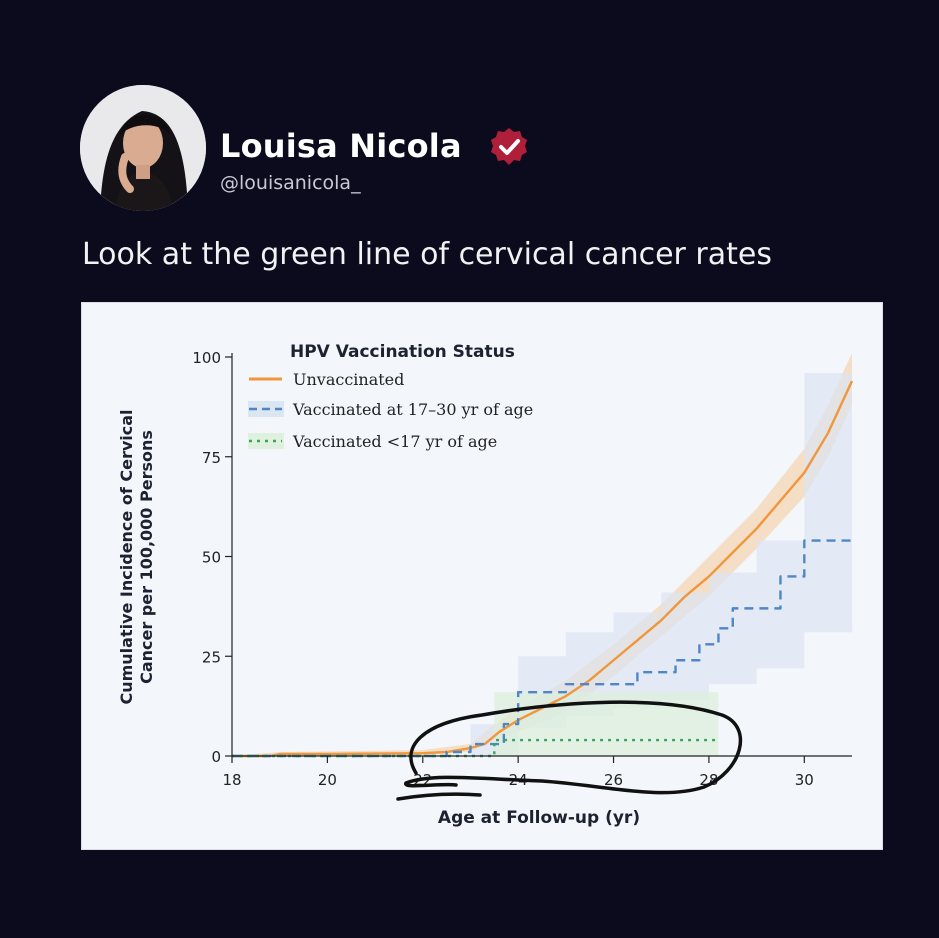  Describe the element at coordinates (211, 657) in the screenshot. I see `y-tick-label: 25` at that location.